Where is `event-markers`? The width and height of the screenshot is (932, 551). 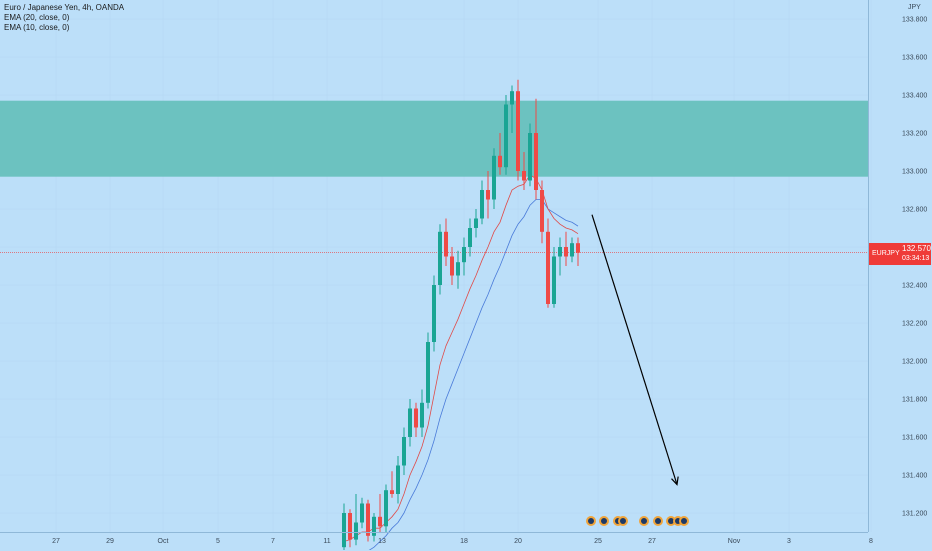
event-markers is located at coordinates (637, 521).